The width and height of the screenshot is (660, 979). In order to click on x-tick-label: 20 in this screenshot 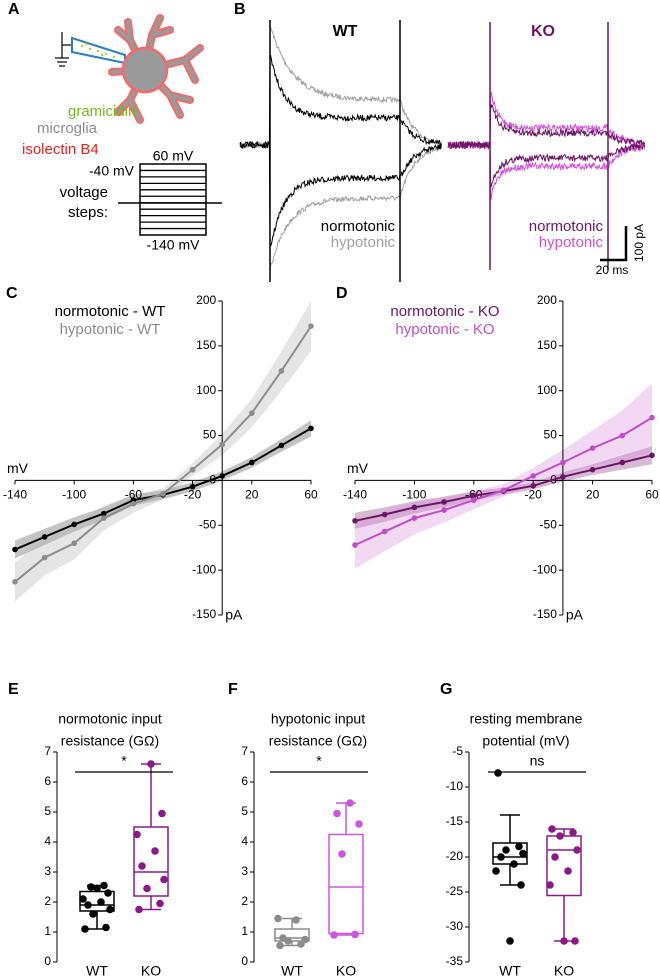, I will do `click(593, 495)`.